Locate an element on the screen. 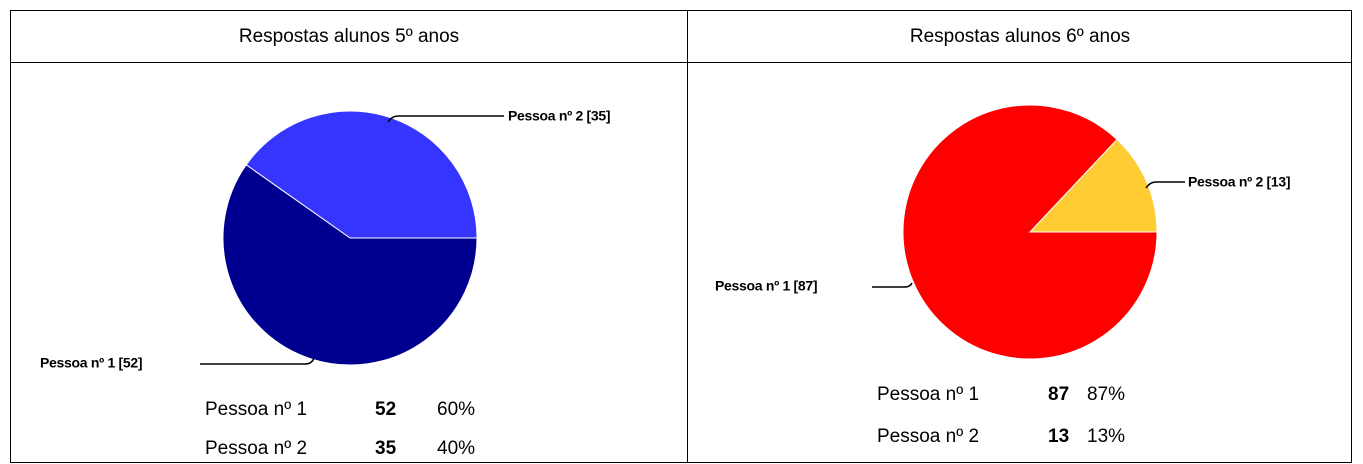  legend-value: 87 is located at coordinates (1058, 394).